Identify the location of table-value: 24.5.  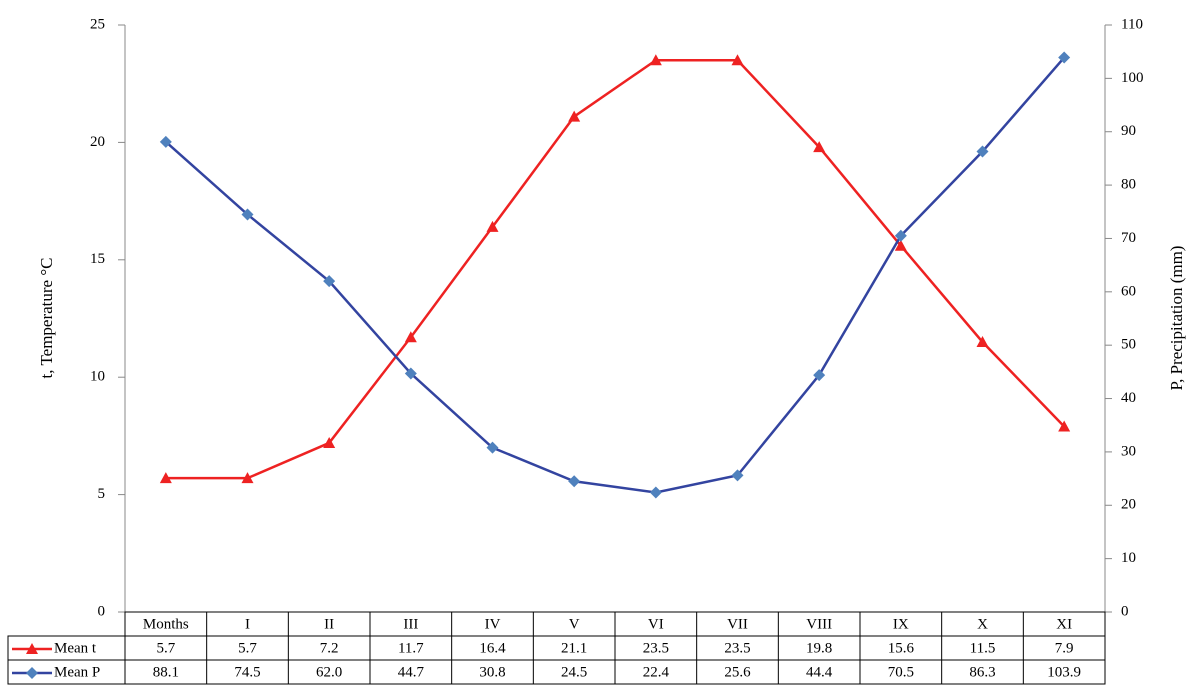
(574, 672).